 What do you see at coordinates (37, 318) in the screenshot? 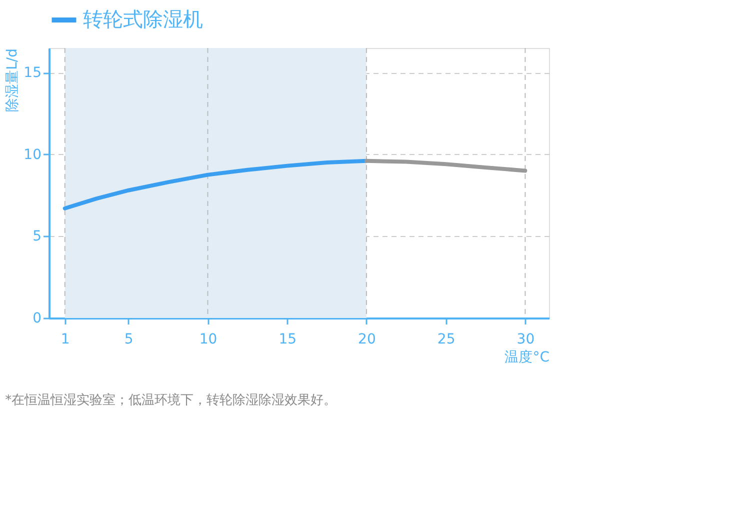
I see `y-tick-label: 0` at bounding box center [37, 318].